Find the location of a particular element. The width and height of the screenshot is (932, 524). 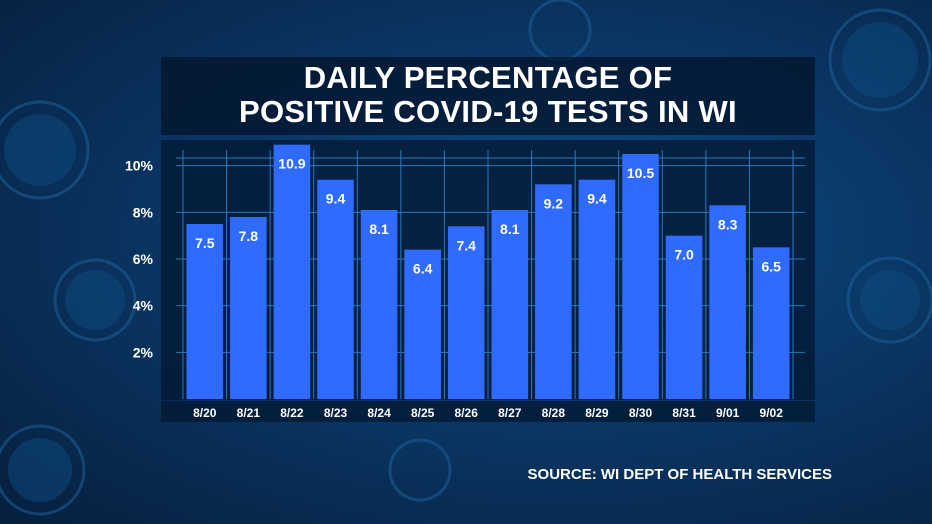

x-tick-label: 8/25 is located at coordinates (423, 413).